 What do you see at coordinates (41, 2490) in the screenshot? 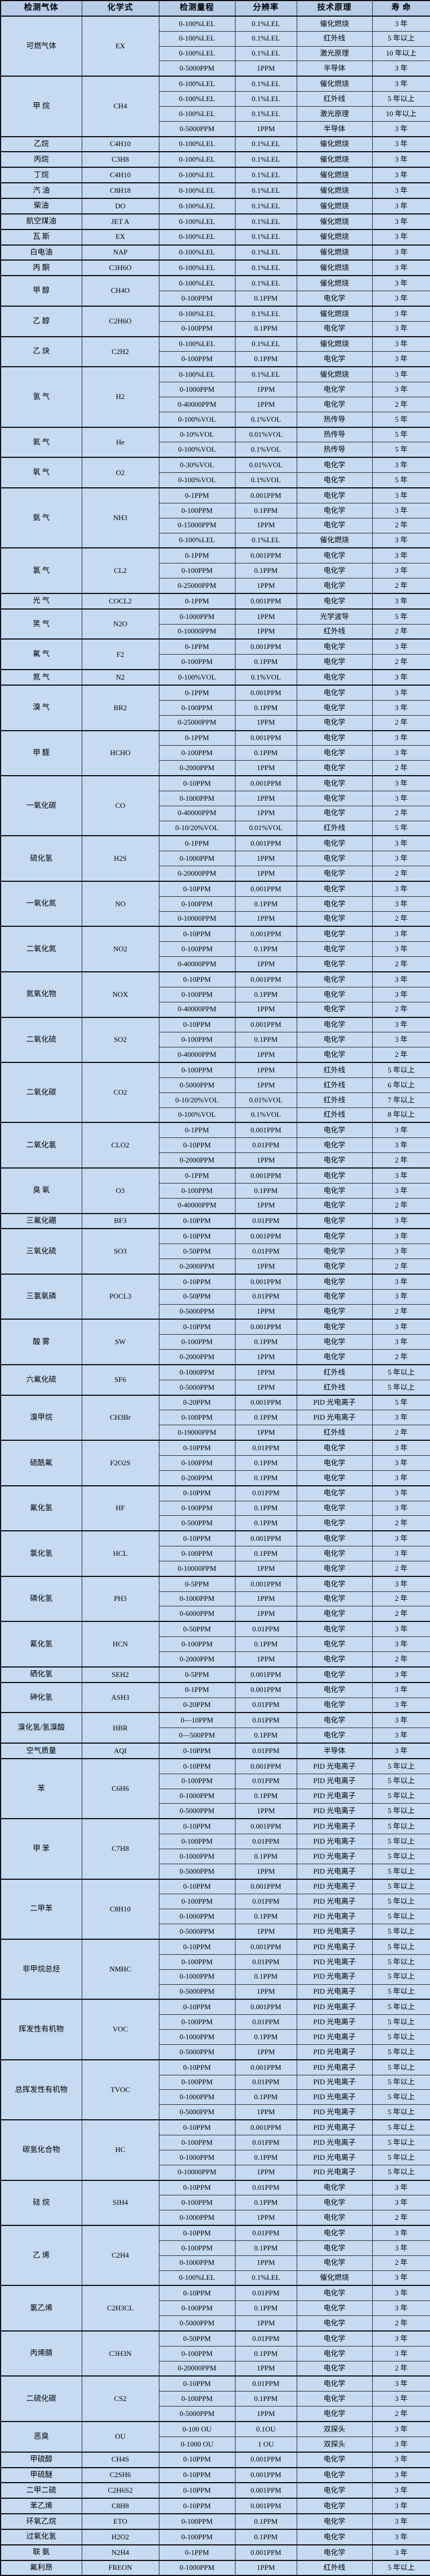
I see `gas-name-cell: 二甲二硫` at bounding box center [41, 2490].